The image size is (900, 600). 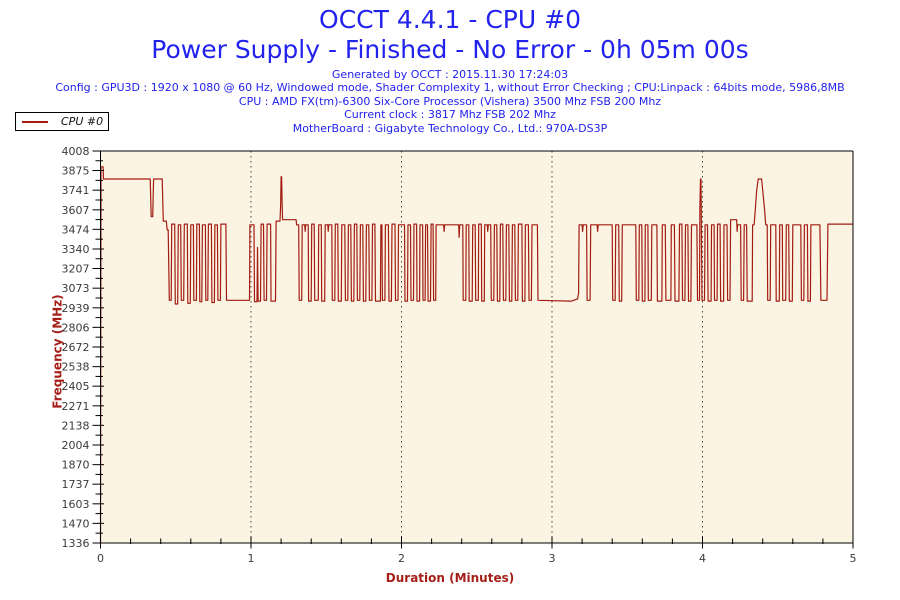 I want to click on legend-line-sample-icon, so click(x=35, y=121).